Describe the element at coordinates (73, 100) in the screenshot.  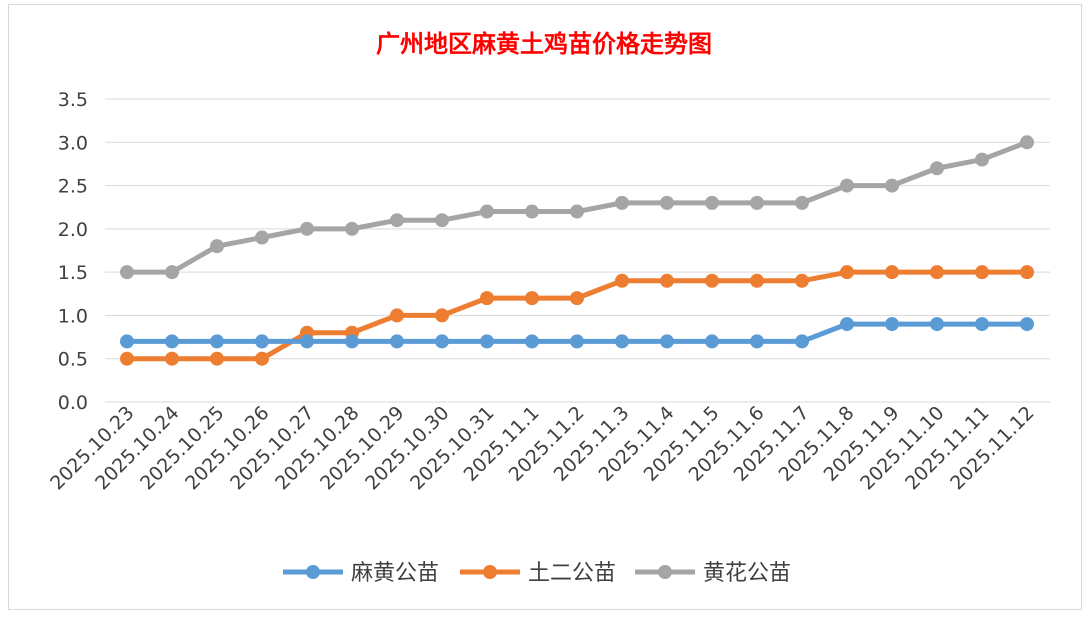
I see `y-tick-label: 3.5` at that location.